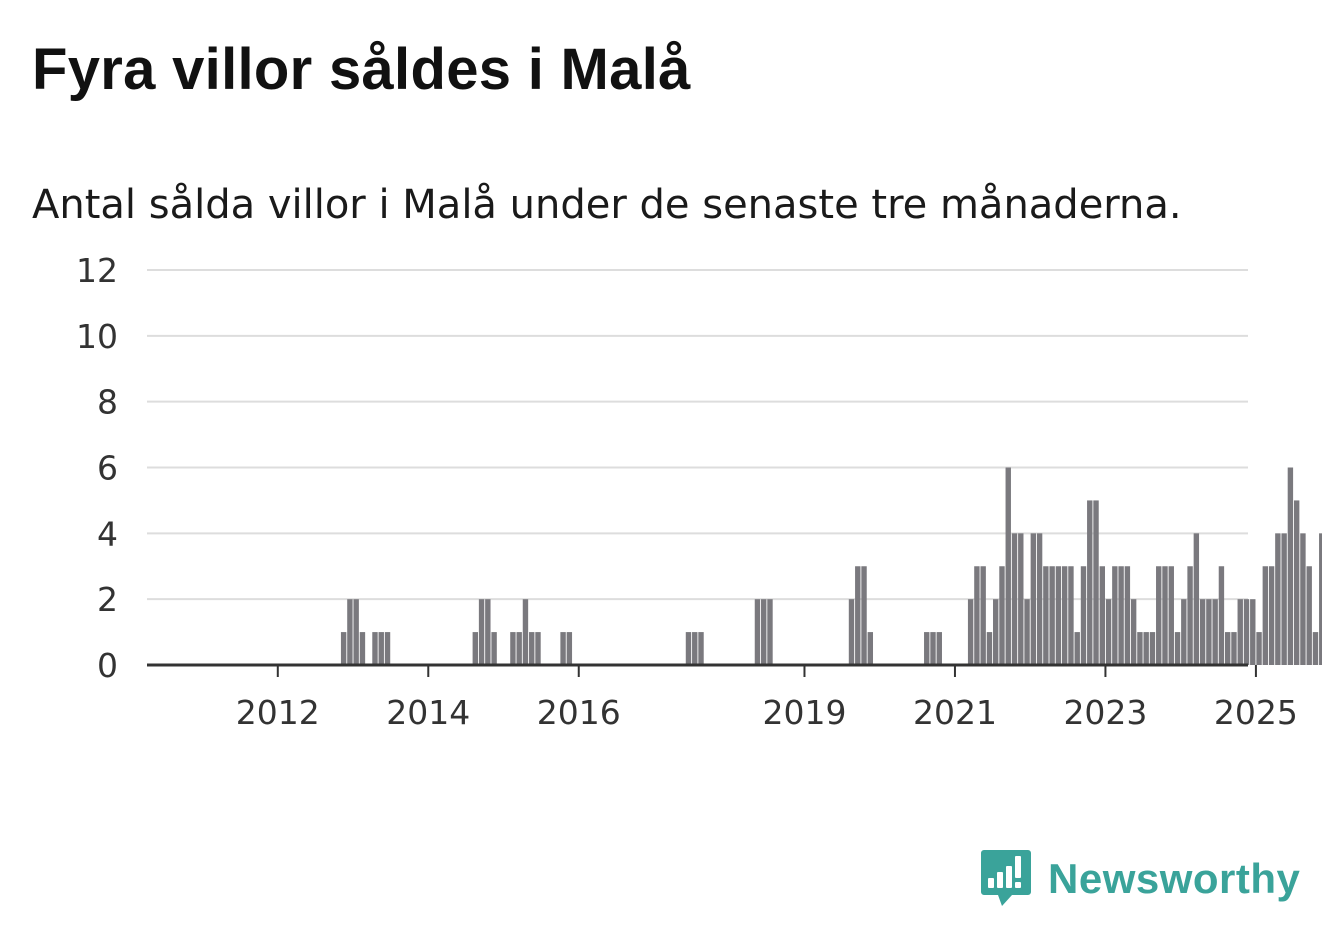 This screenshot has height=939, width=1322. What do you see at coordinates (107, 533) in the screenshot?
I see `y-tick-label: 4` at bounding box center [107, 533].